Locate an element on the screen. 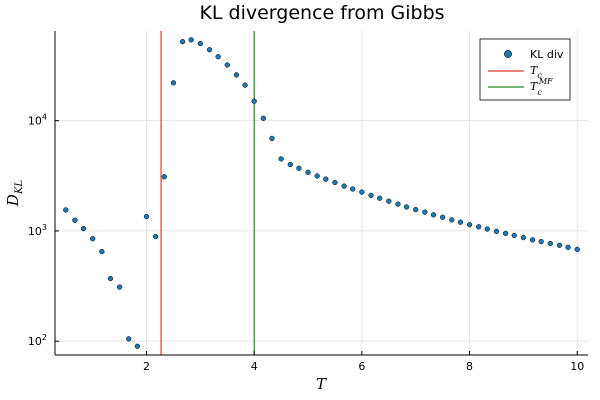  y-tick-label: 10² is located at coordinates (37, 340).